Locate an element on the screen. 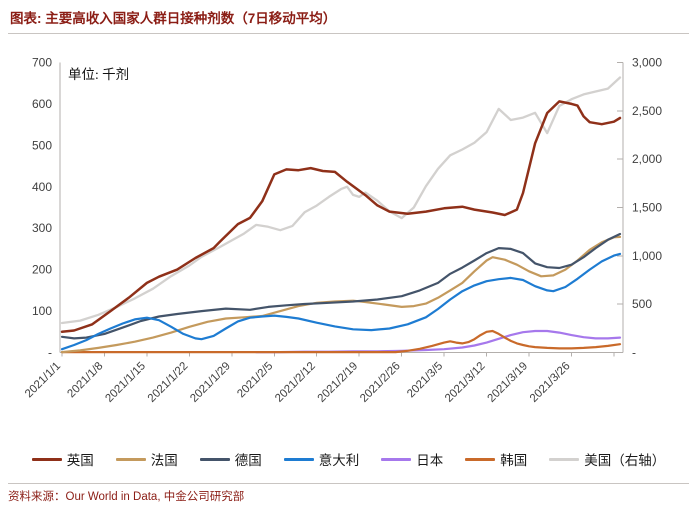 The image size is (697, 510). legend-item-uk: 英国 is located at coordinates (62, 459).